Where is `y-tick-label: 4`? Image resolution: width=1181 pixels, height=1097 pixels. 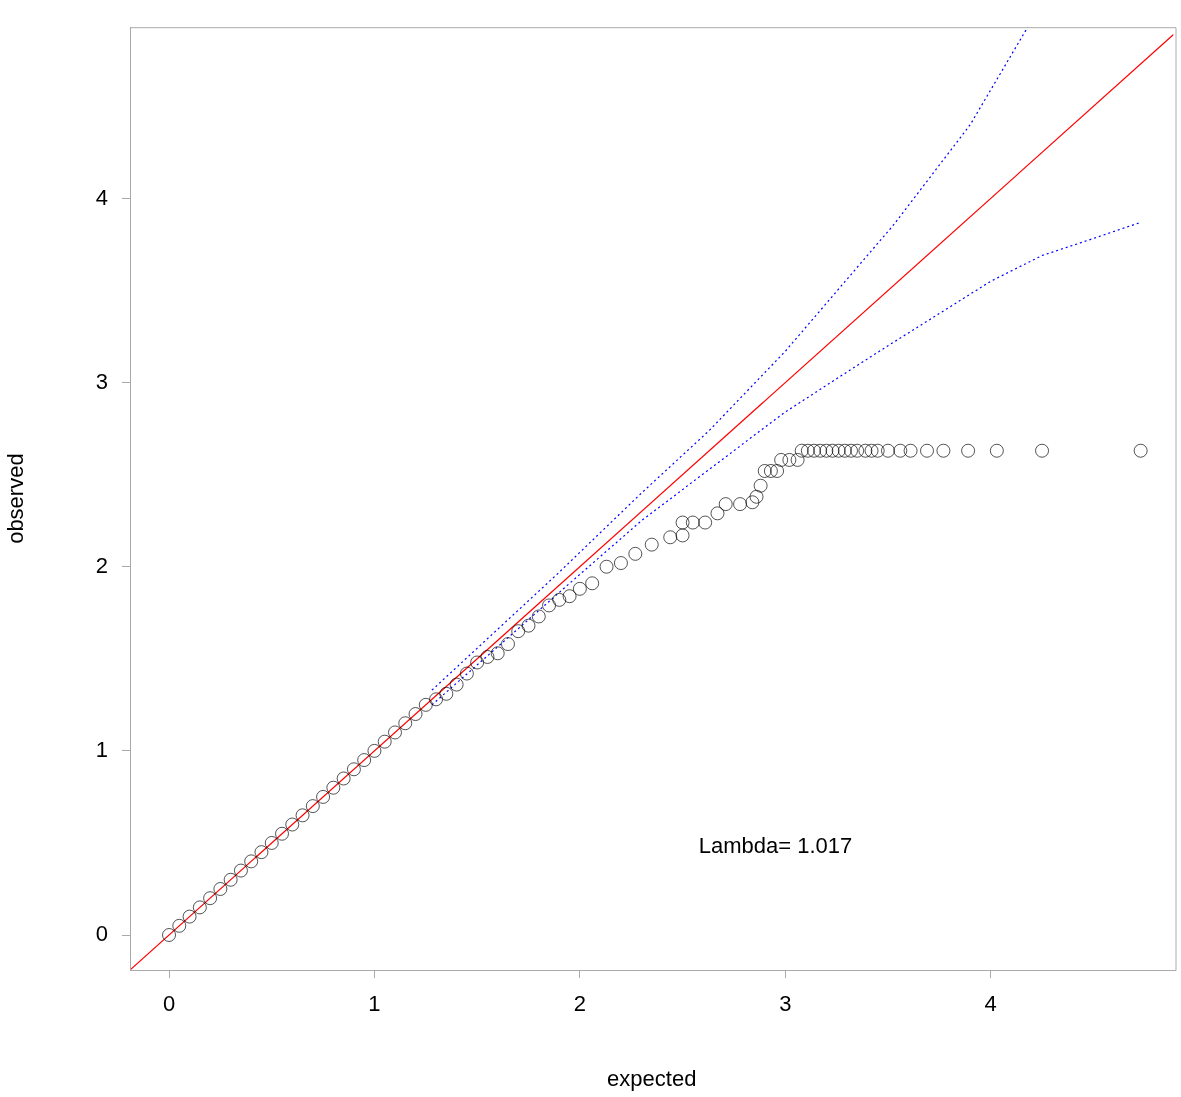
y-tick-label: 4 is located at coordinates (101, 197).